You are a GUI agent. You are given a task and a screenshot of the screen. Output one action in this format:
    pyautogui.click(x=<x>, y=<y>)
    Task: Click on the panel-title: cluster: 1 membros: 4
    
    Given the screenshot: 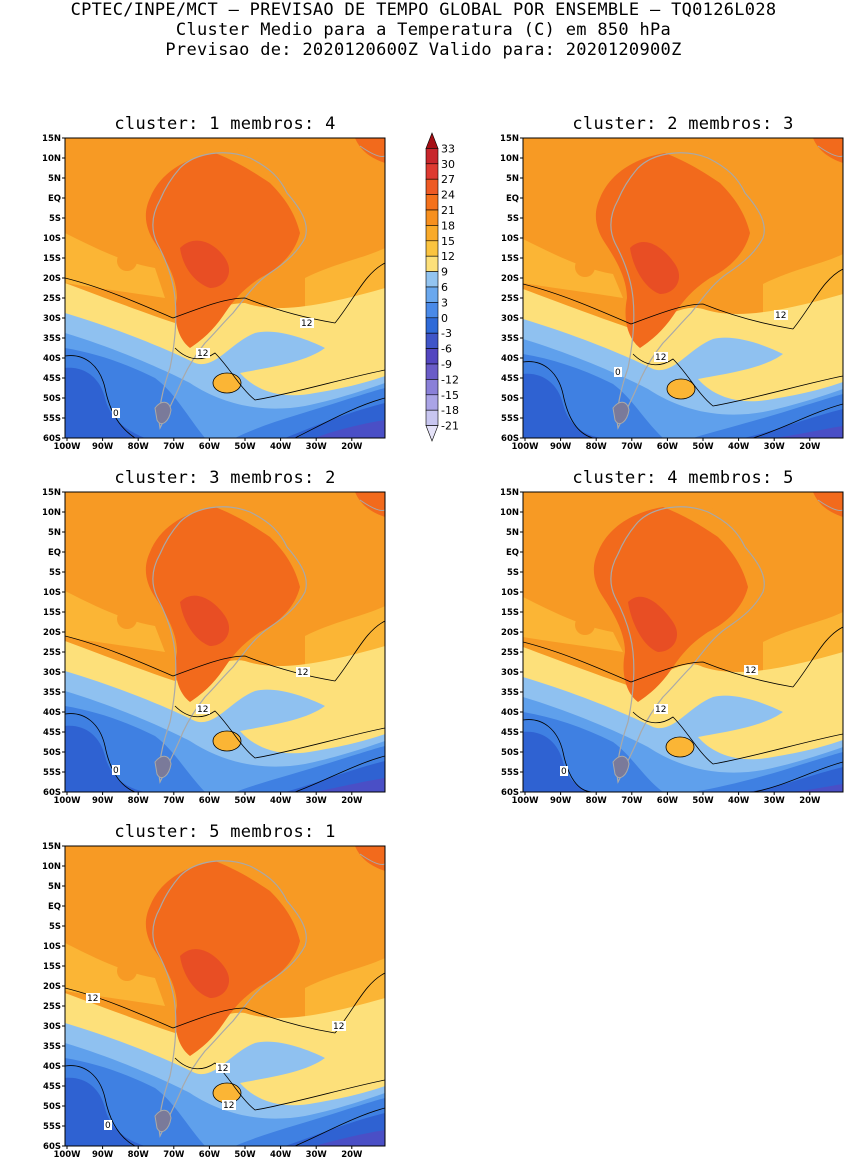 What is the action you would take?
    pyautogui.click(x=225, y=124)
    